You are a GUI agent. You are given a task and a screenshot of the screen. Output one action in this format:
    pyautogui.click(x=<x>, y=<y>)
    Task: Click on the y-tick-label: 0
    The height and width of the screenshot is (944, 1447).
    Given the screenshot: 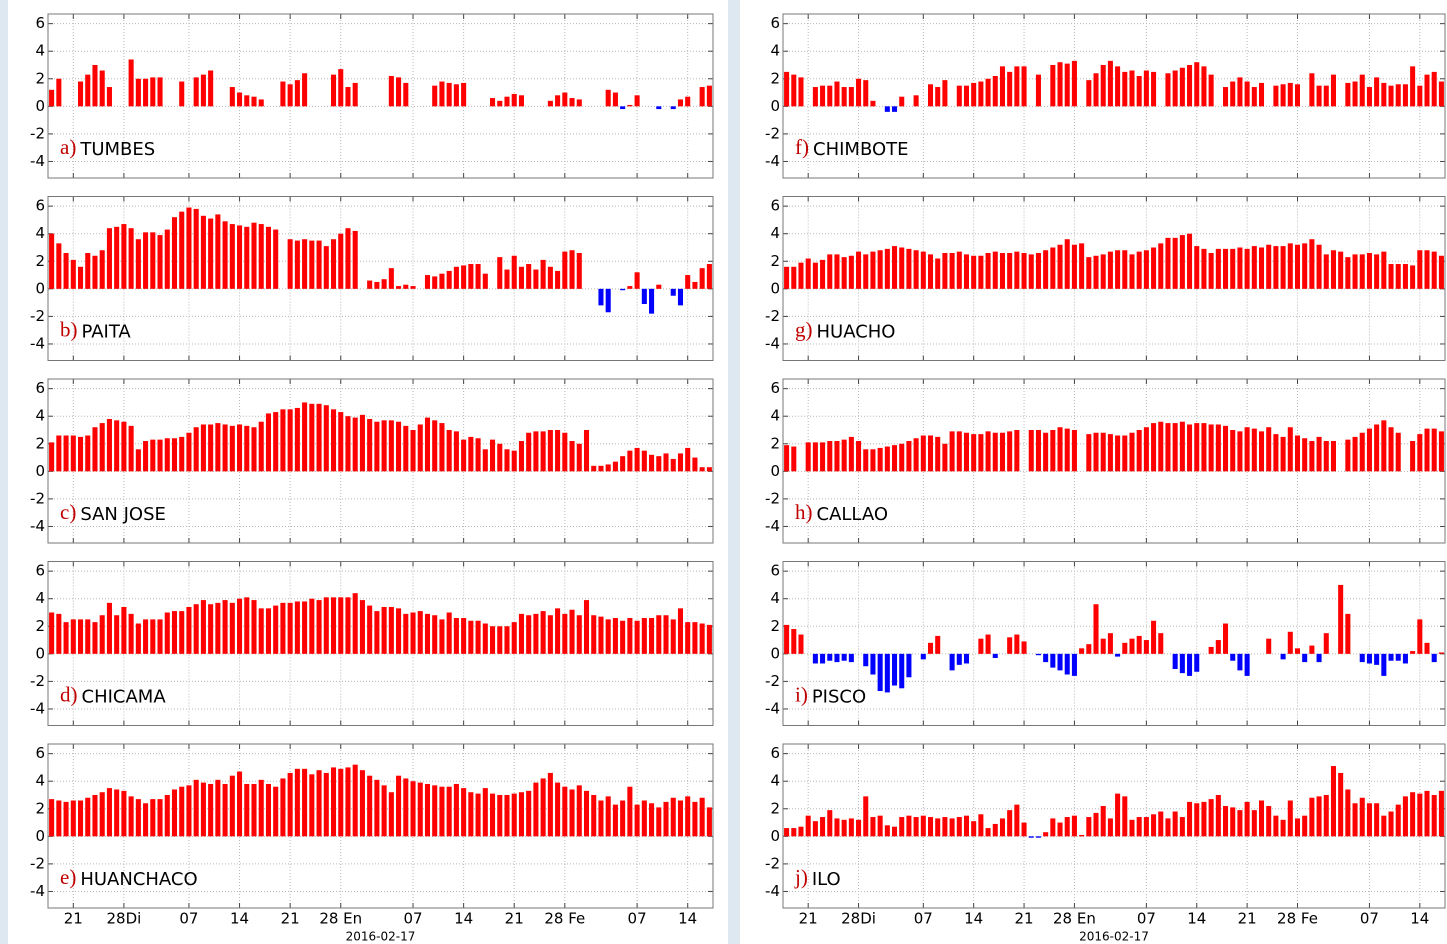 What is the action you would take?
    pyautogui.click(x=775, y=106)
    